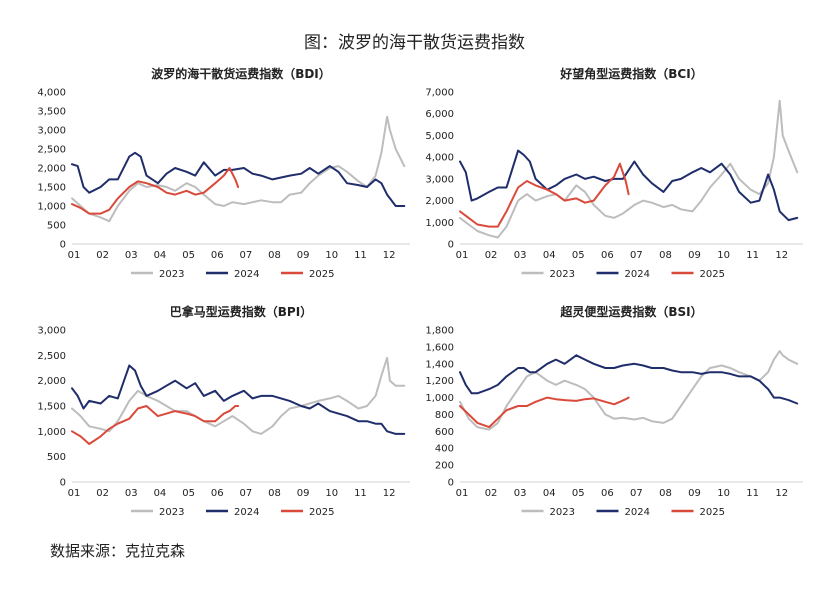 This screenshot has height=607, width=829. I want to click on y-tick-label: 200, so click(444, 466).